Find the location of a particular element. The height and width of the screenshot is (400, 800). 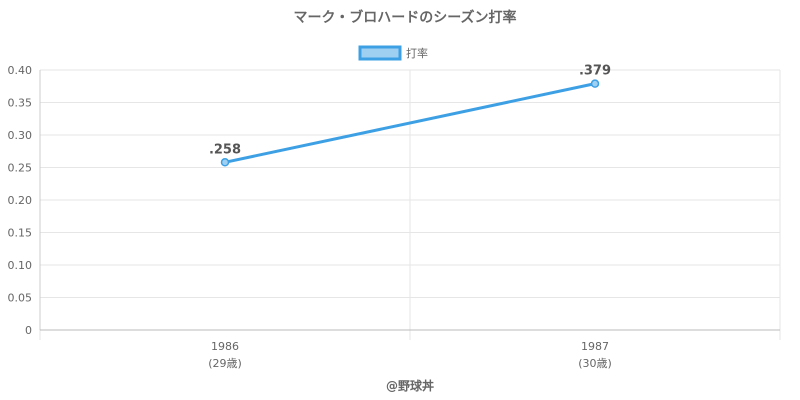

legend-label: 打率 is located at coordinates (417, 53).